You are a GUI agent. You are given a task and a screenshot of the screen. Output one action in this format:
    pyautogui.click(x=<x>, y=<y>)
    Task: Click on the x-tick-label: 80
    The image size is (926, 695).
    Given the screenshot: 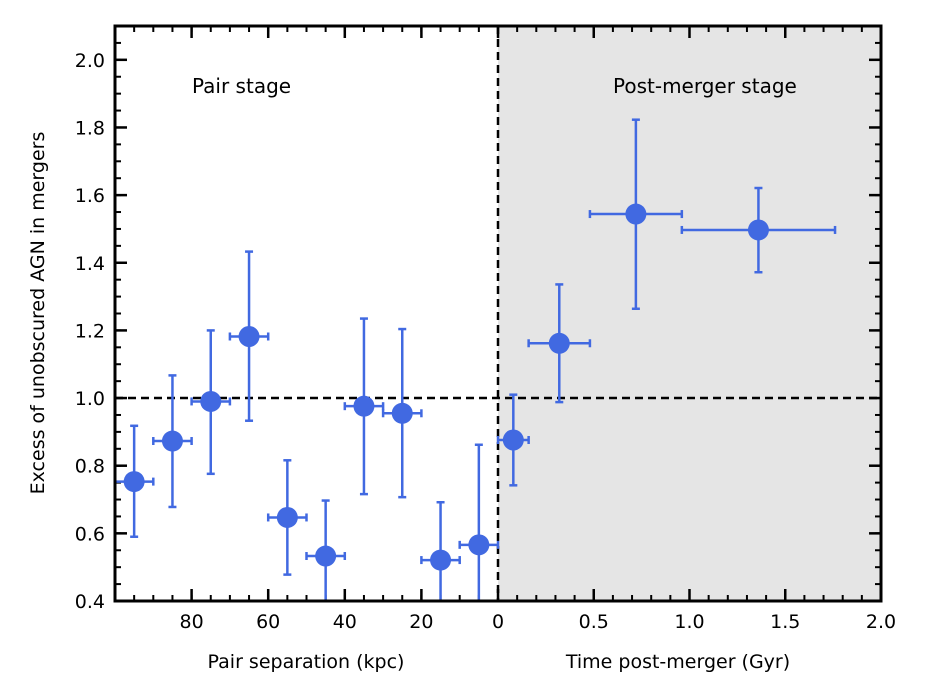 What is the action you would take?
    pyautogui.click(x=192, y=622)
    